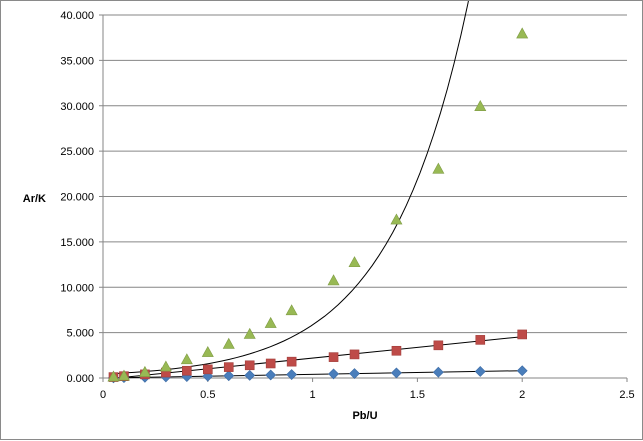 This screenshot has width=643, height=441. Describe the element at coordinates (77, 288) in the screenshot. I see `y-tick-label: 10.000` at that location.